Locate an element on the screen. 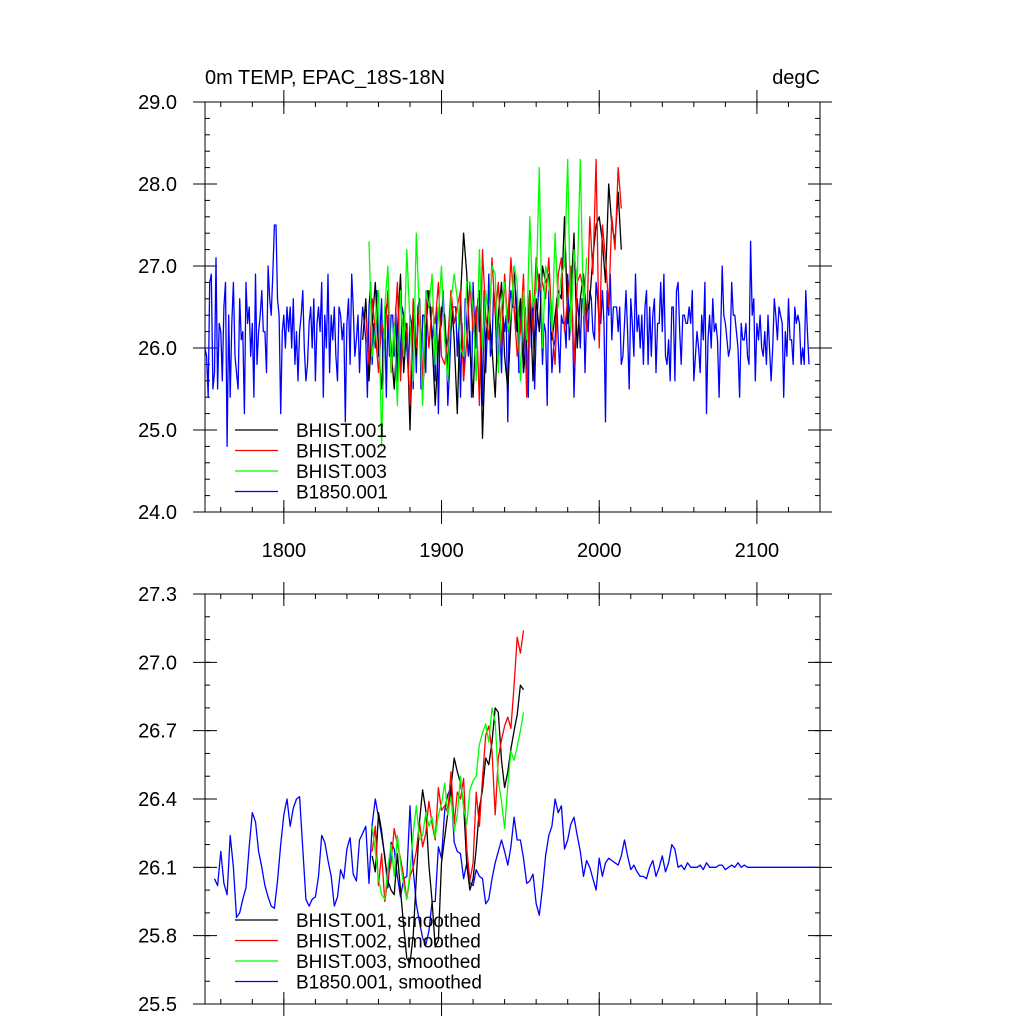 The width and height of the screenshot is (1024, 1024). bottom-legend-label-bhist-001-smoothed: BHIST.001, smoothed is located at coordinates (388, 921).